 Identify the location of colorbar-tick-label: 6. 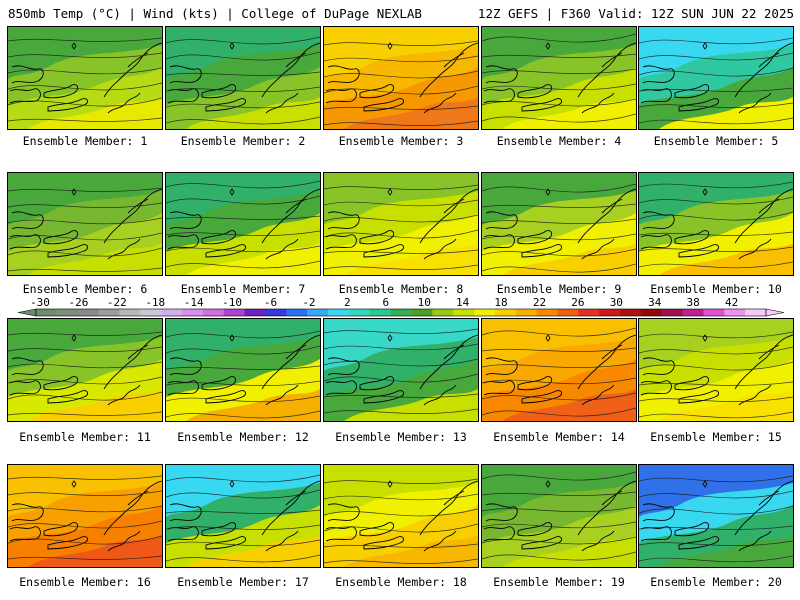
(385, 302).